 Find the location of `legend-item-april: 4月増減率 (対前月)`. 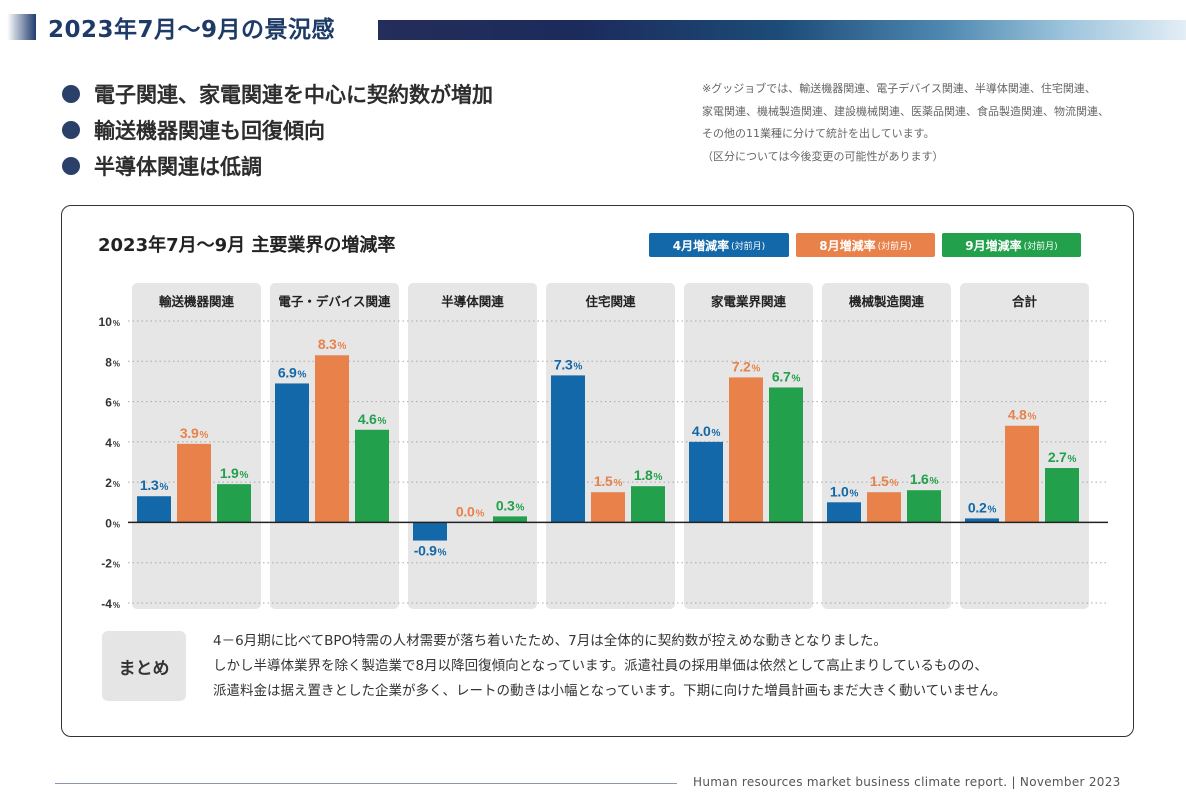

legend-item-april: 4月増減率 (対前月) is located at coordinates (719, 245).